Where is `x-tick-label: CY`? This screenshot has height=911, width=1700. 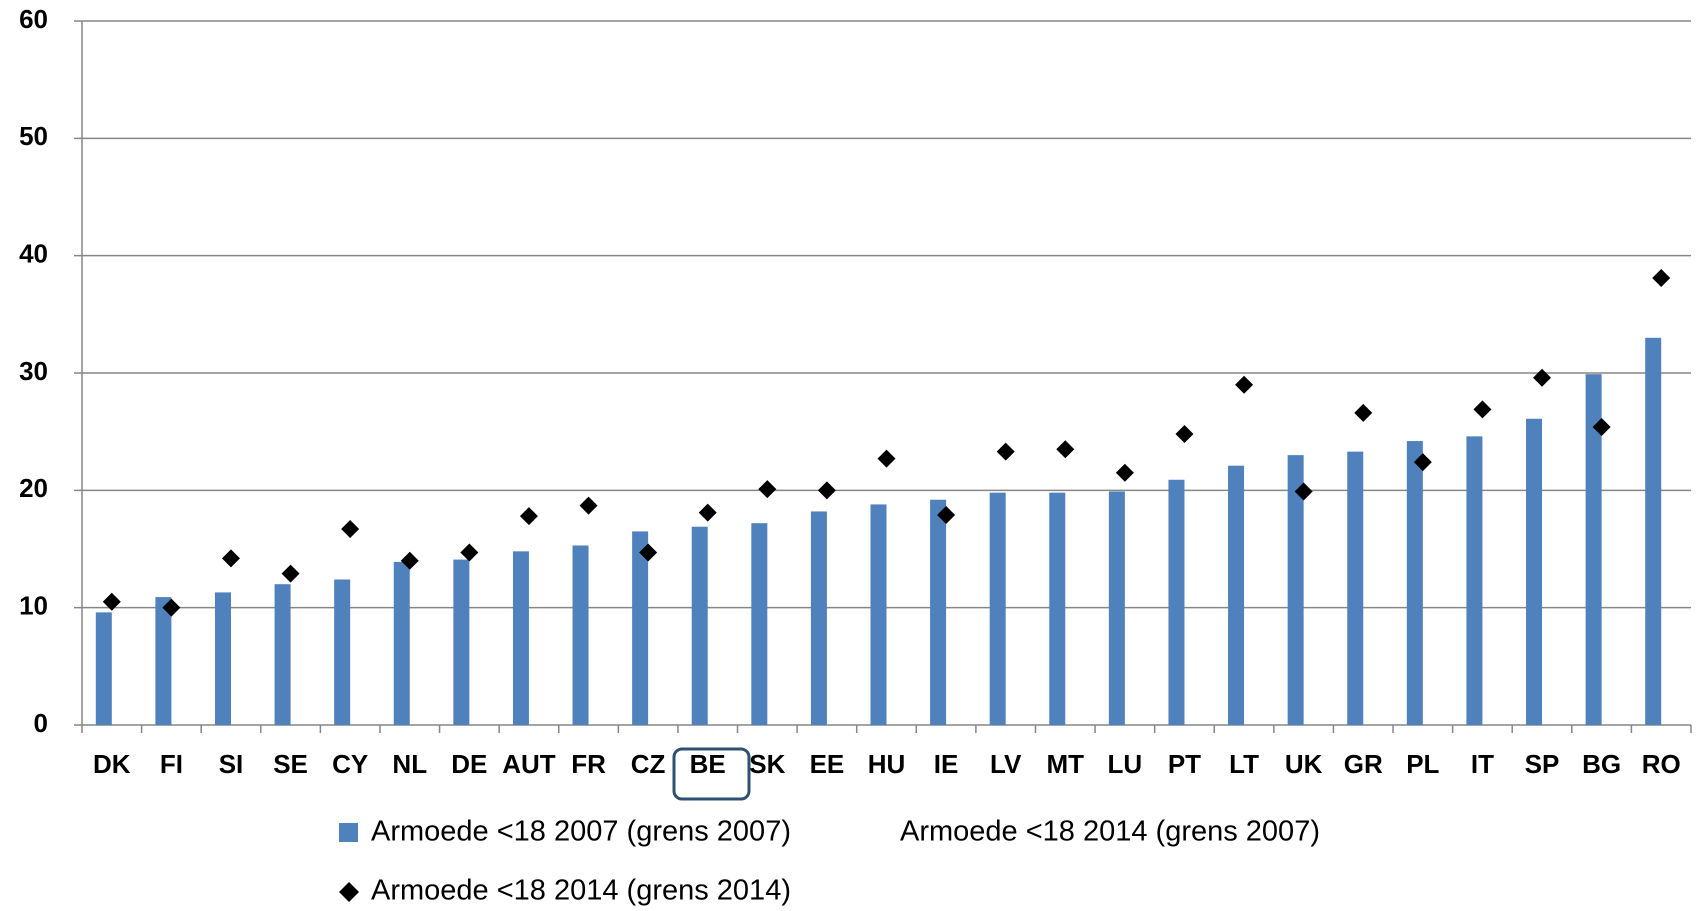 x-tick-label: CY is located at coordinates (350, 764).